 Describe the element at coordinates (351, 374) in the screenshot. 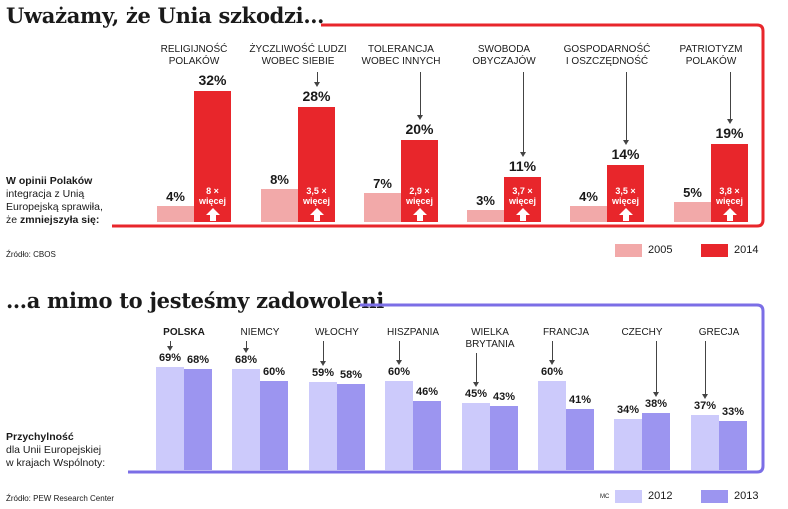

I see `value-label-2013: 58%` at that location.